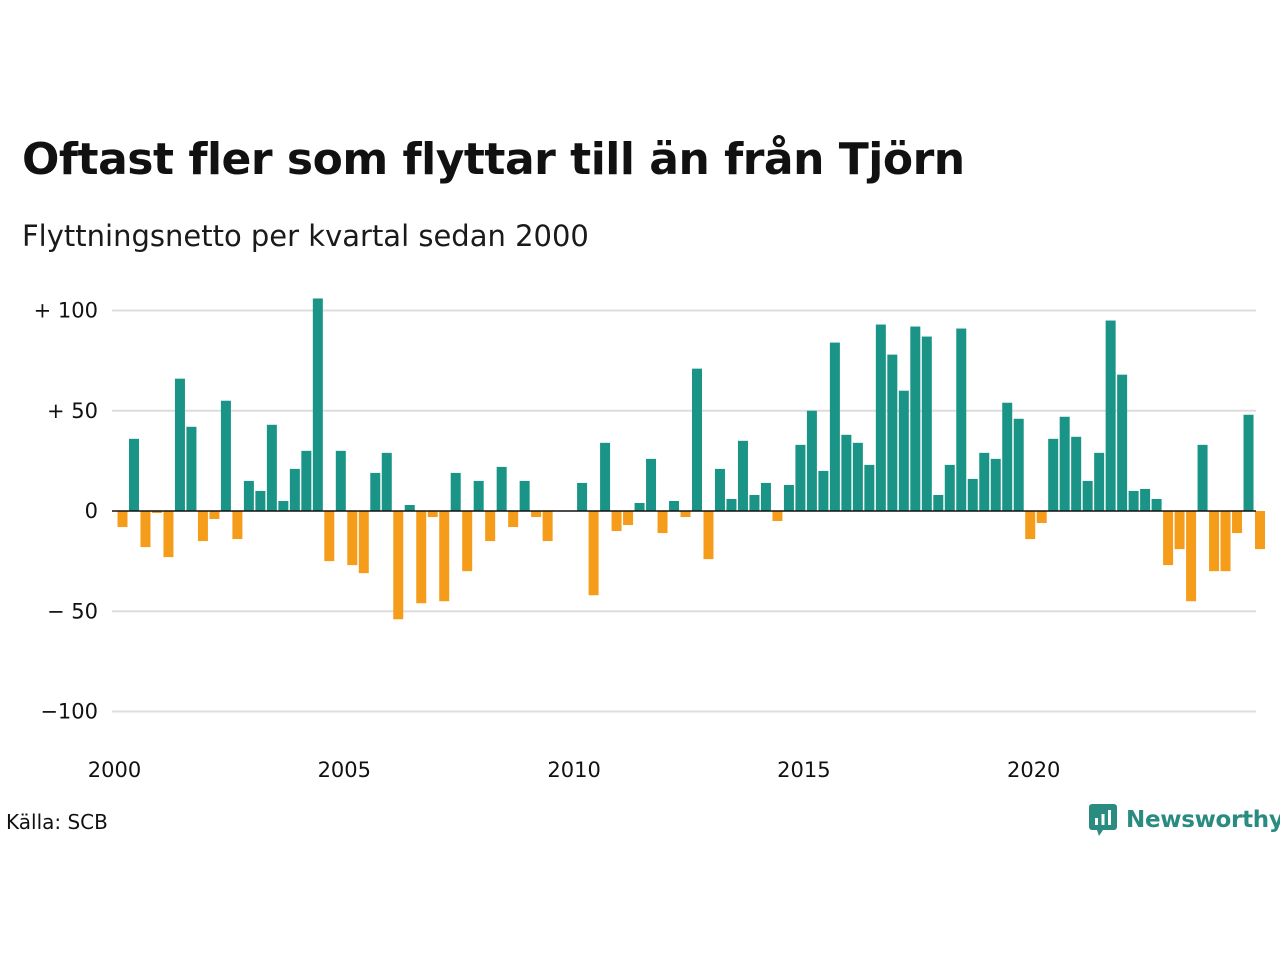 This screenshot has height=960, width=1280. I want to click on y-tick-label: 0, so click(91, 511).